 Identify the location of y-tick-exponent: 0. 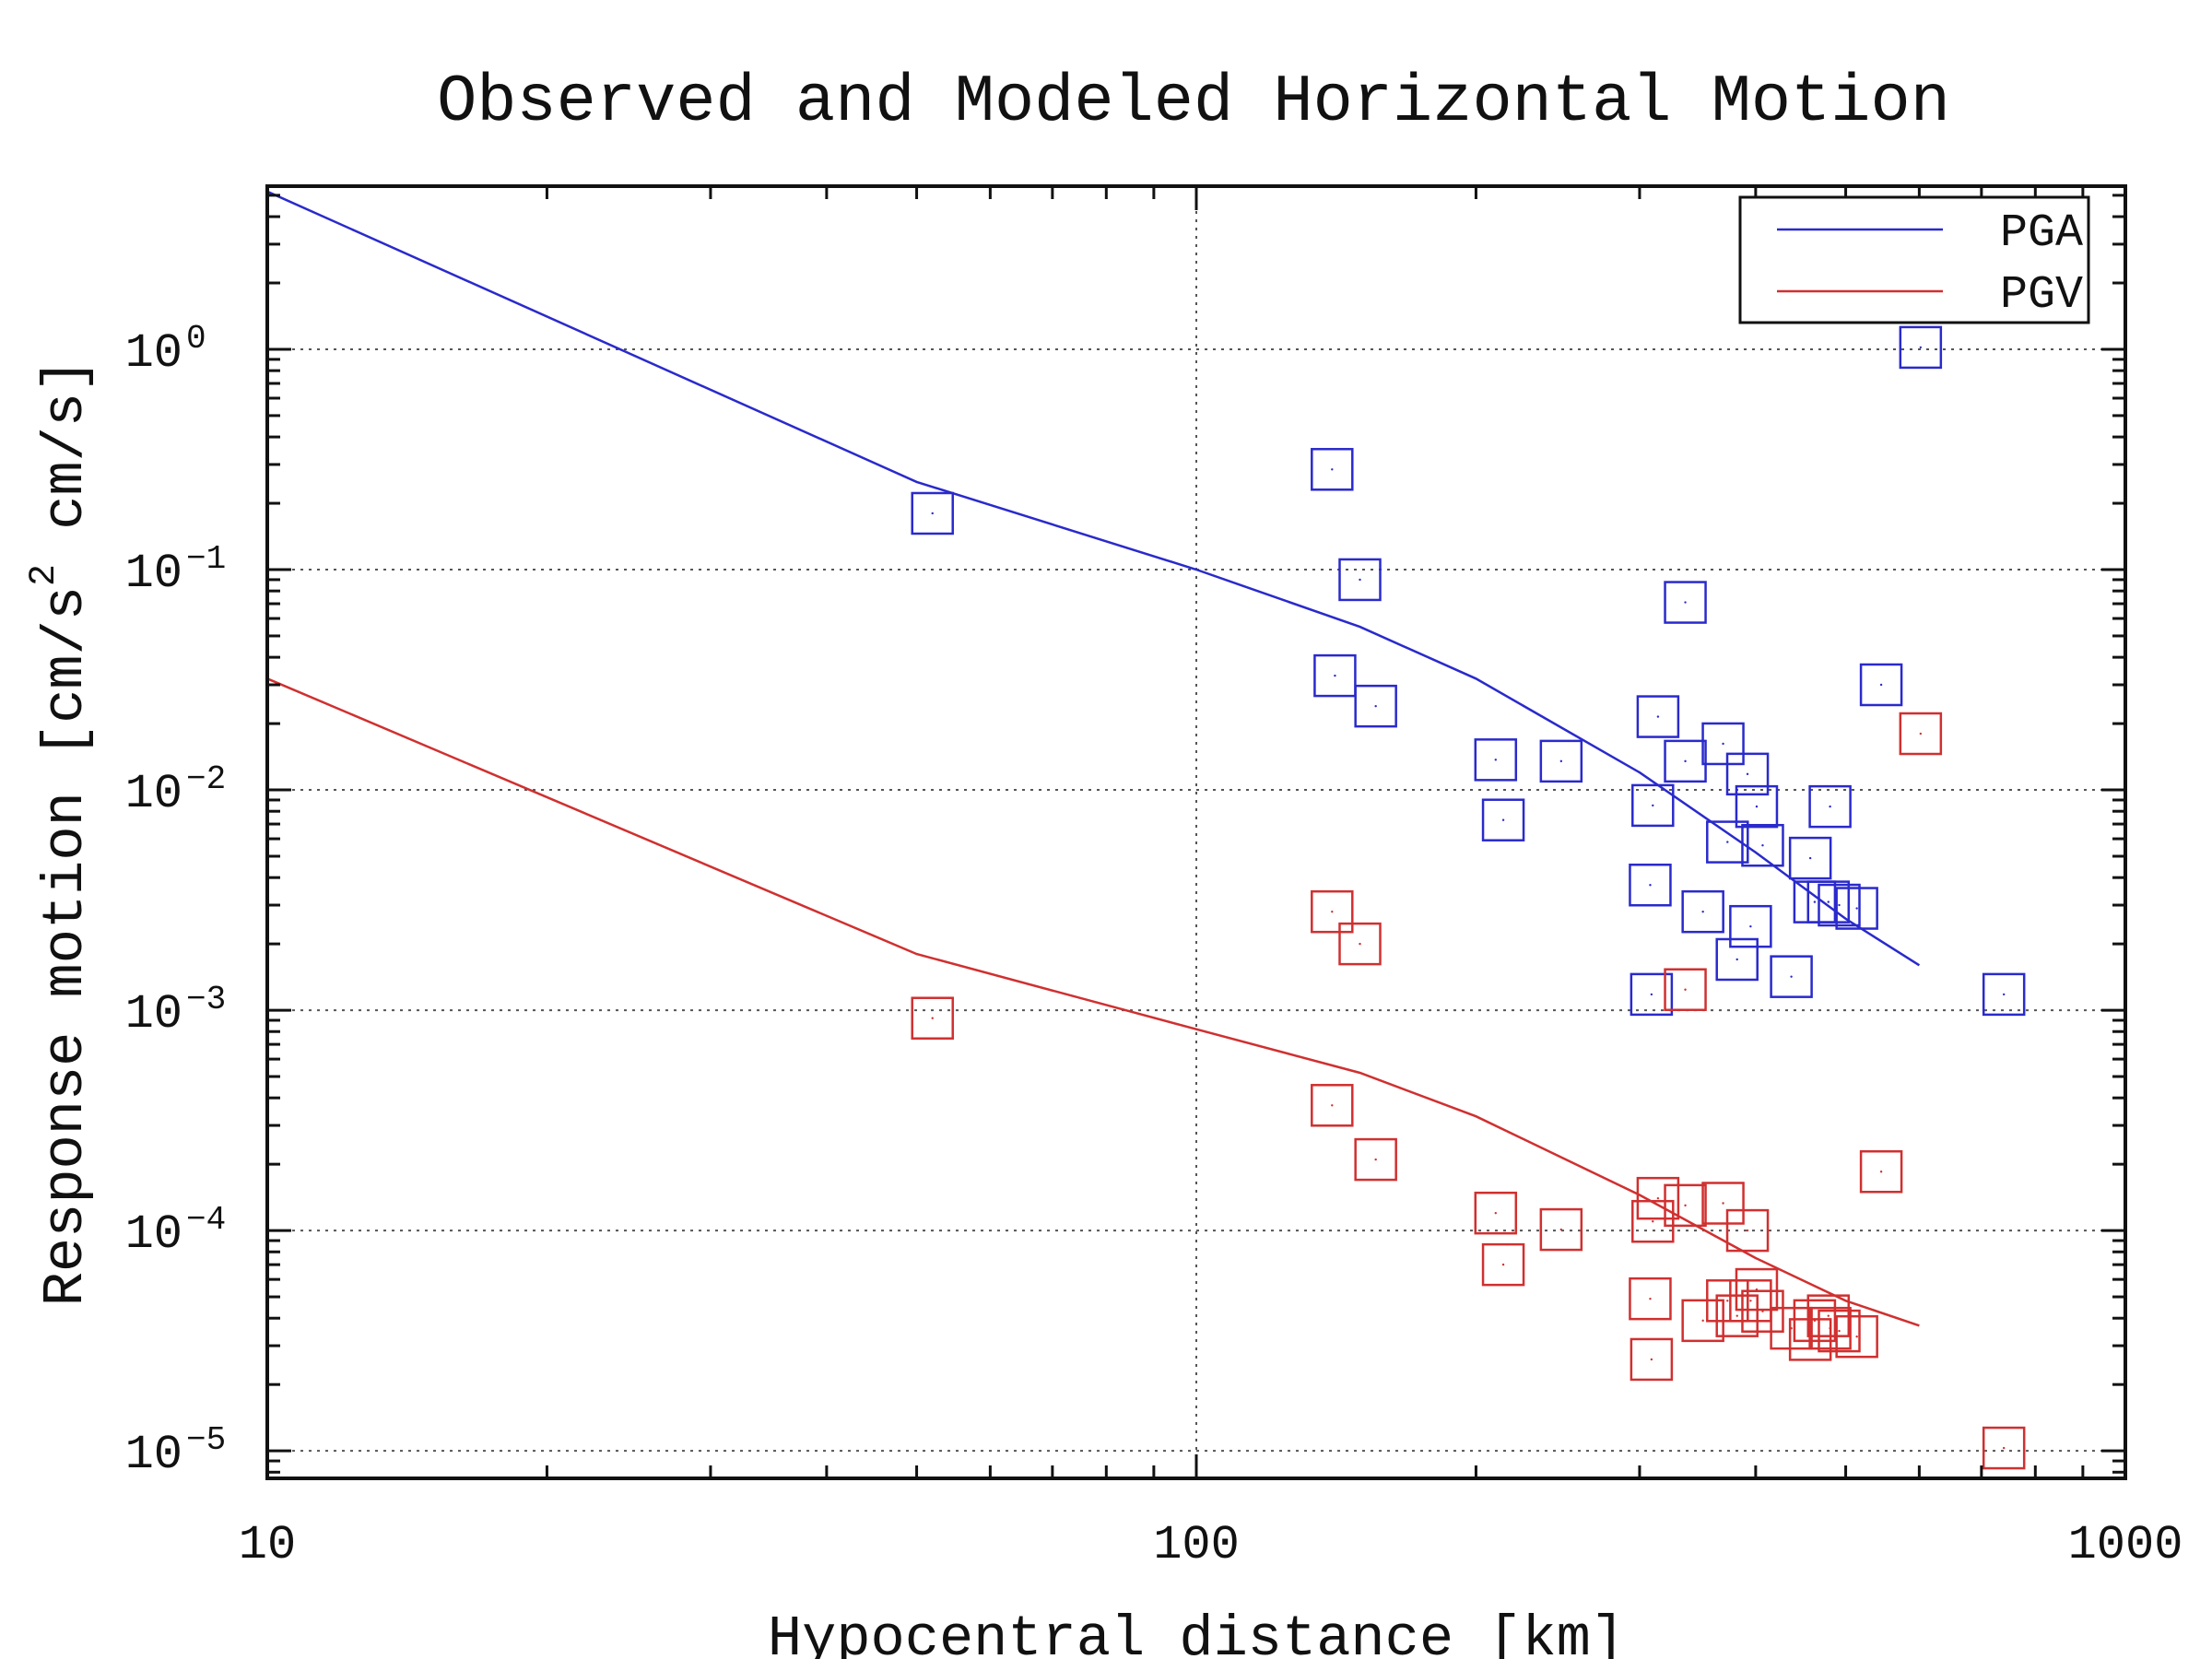
(196, 339).